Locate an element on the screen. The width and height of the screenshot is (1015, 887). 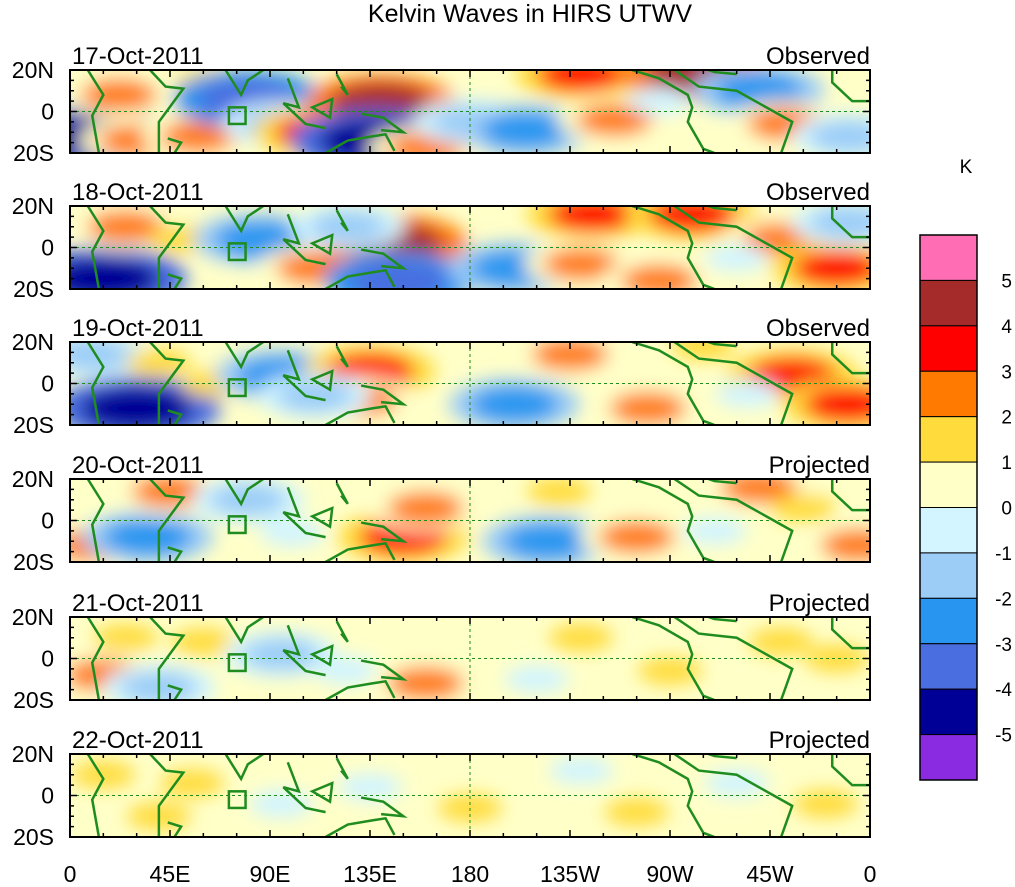
africa-east-coast is located at coordinates (167, 520).